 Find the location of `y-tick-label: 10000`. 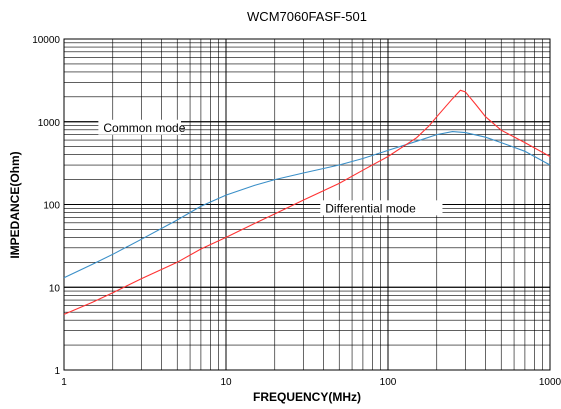

y-tick-label: 10000 is located at coordinates (46, 40).